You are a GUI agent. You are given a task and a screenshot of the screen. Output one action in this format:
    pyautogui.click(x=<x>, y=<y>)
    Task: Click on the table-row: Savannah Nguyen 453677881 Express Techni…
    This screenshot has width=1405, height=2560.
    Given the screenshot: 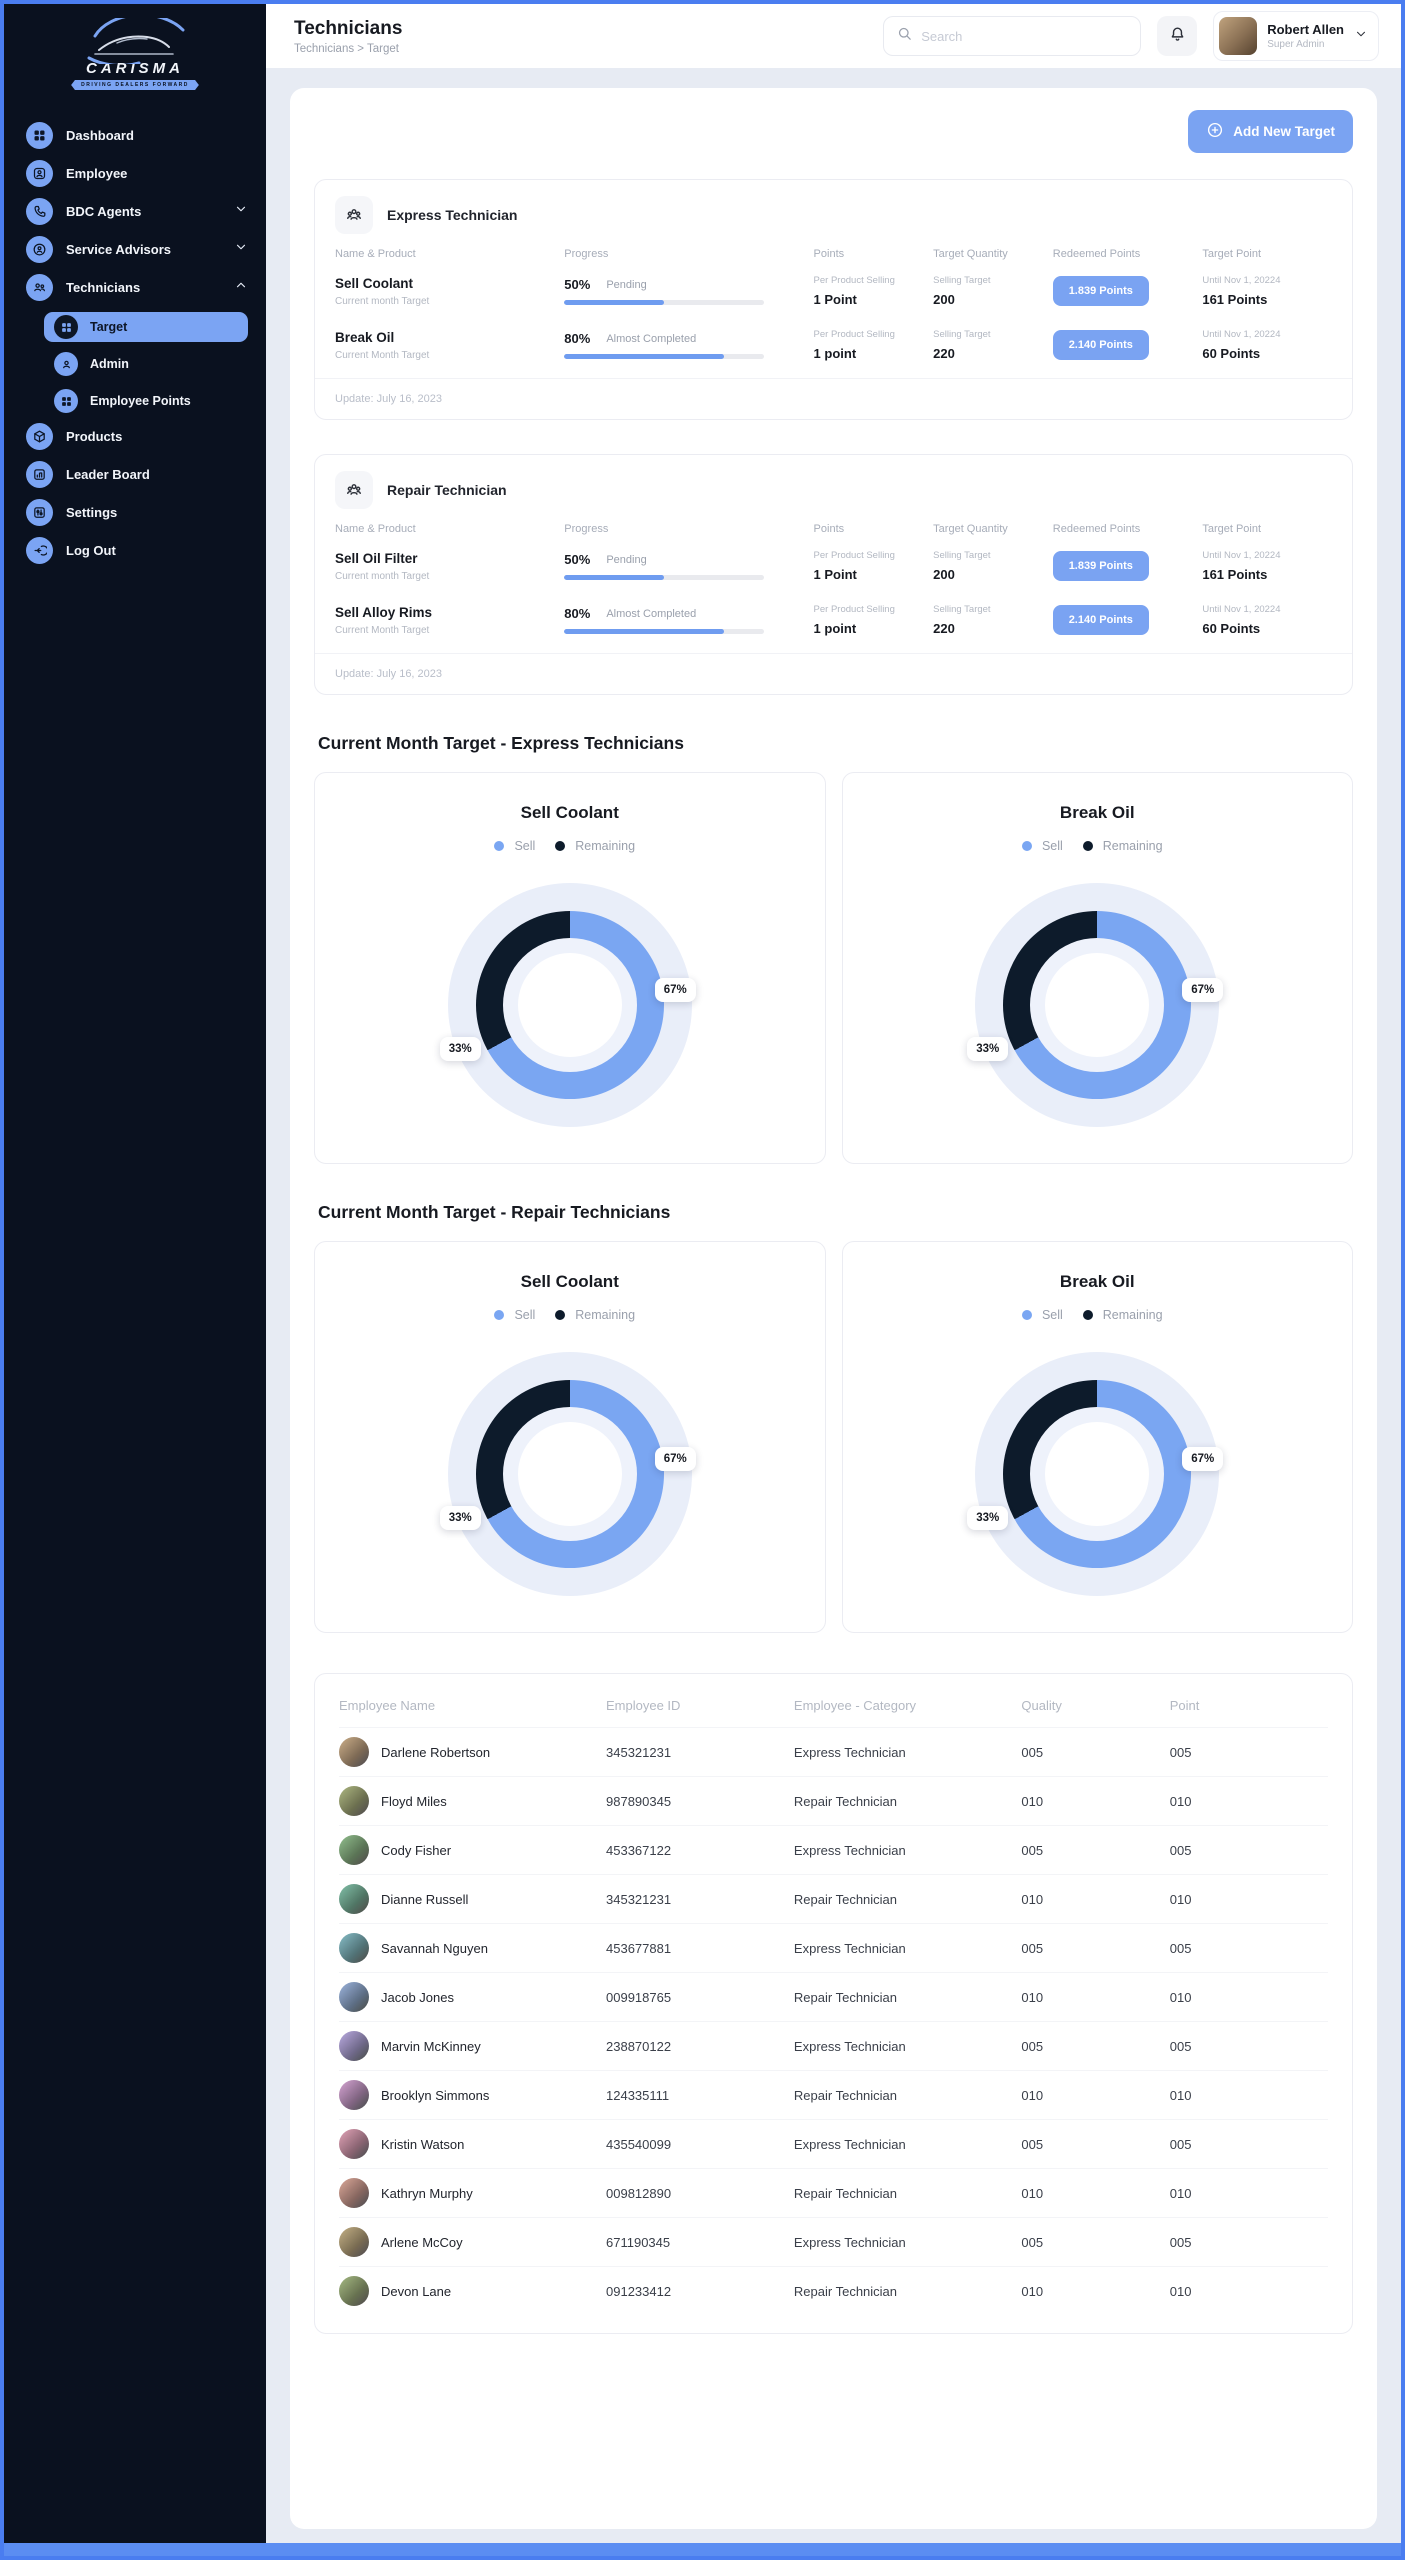 What is the action you would take?
    pyautogui.click(x=833, y=1947)
    